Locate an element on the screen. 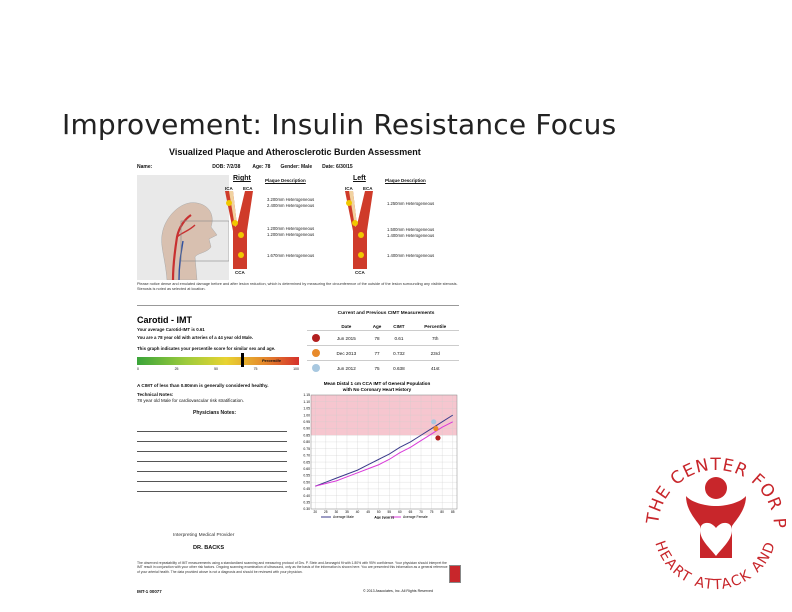 The width and height of the screenshot is (792, 612). x-tick-label: 35 is located at coordinates (347, 512).